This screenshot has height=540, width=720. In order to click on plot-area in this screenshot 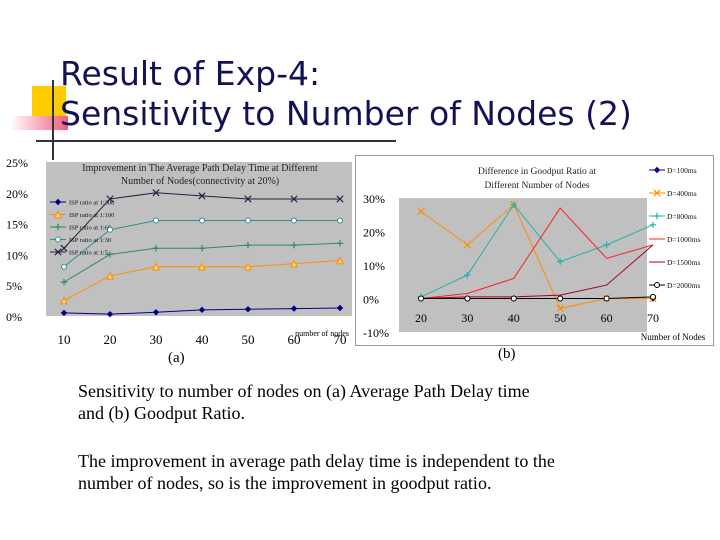, I will do `click(199, 239)`.